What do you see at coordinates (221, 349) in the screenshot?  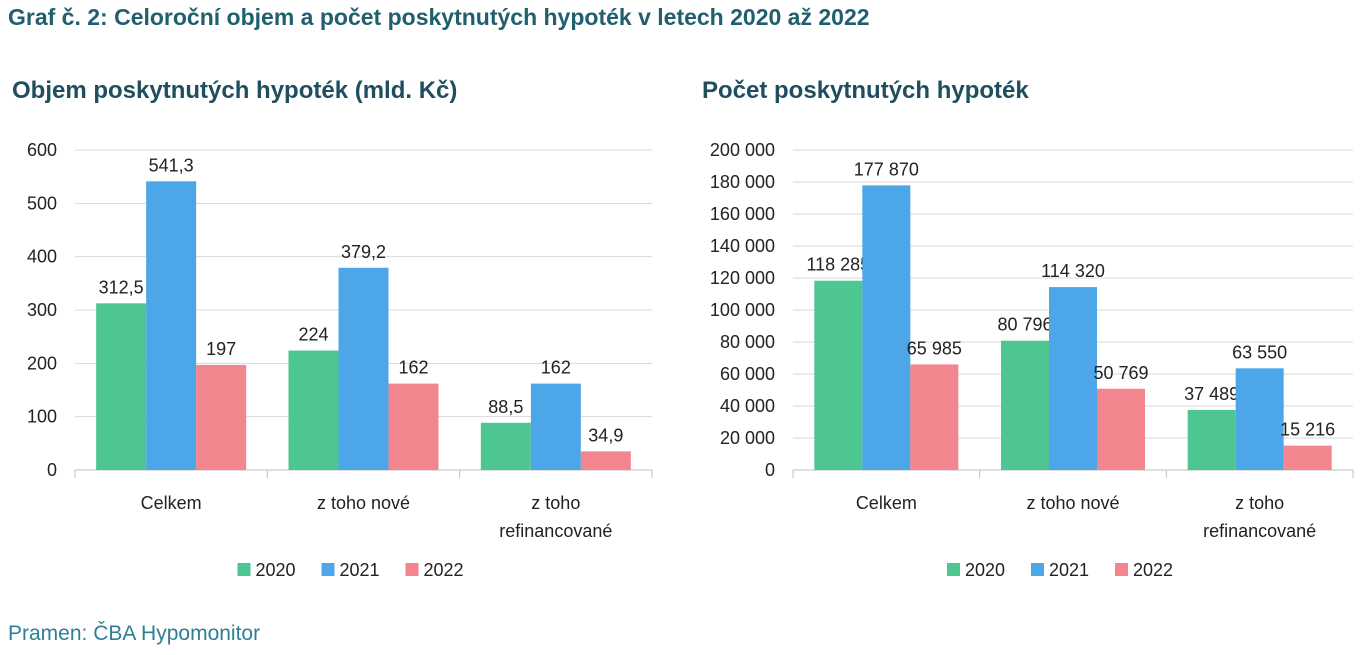 I see `data-label: 197` at bounding box center [221, 349].